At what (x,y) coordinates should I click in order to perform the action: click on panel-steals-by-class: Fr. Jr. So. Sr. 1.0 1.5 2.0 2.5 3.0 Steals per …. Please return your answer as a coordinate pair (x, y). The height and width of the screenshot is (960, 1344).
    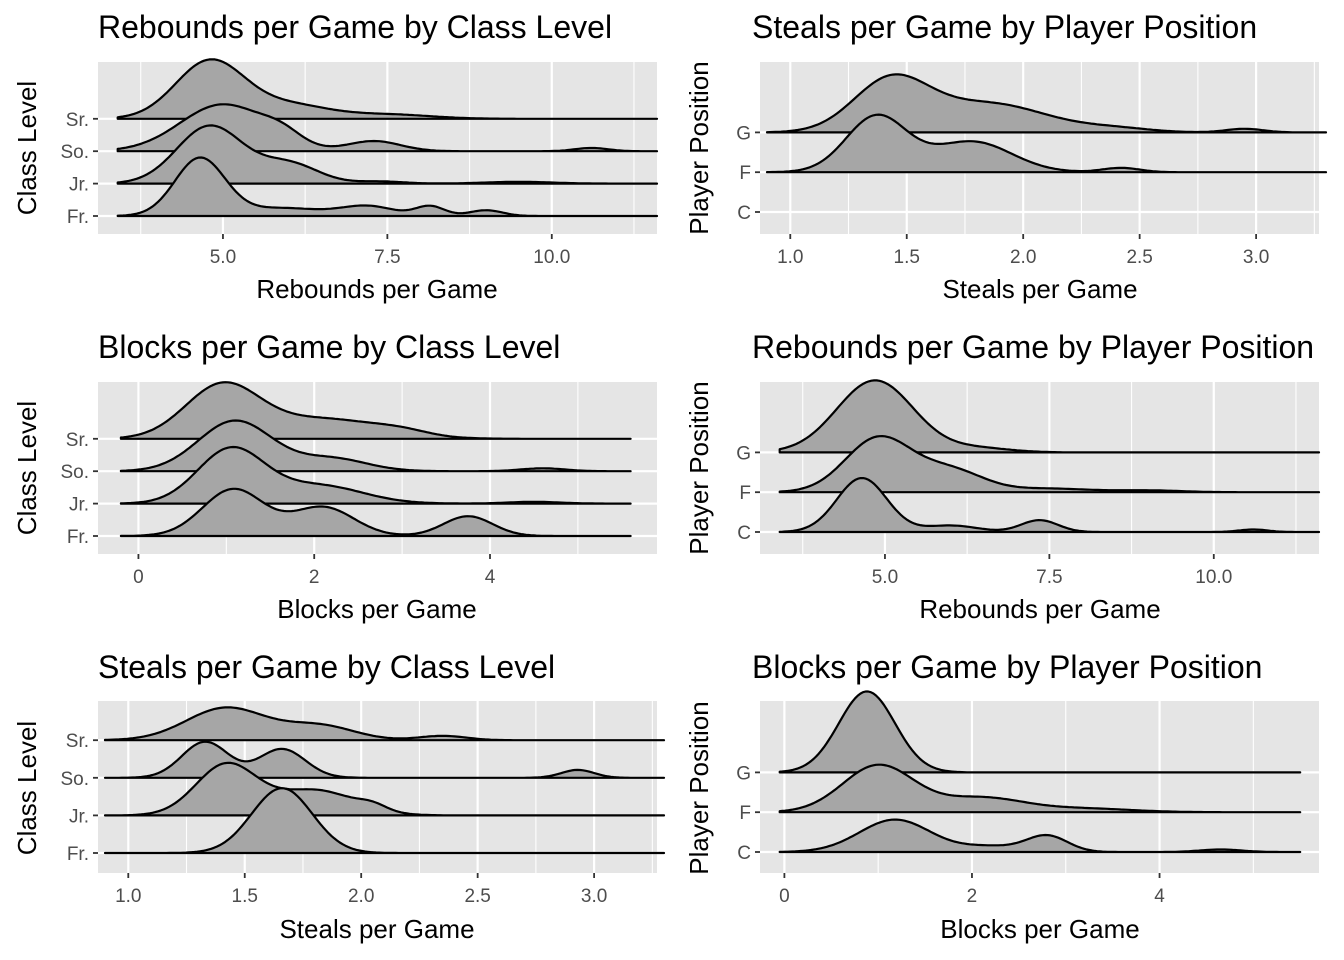
    Looking at the image, I should click on (339, 796).